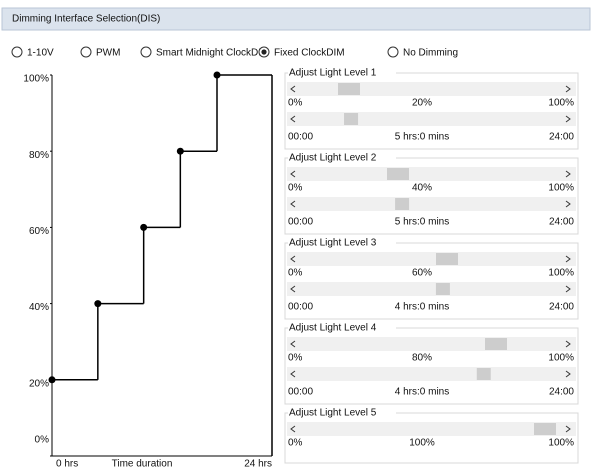 The image size is (595, 472). Describe the element at coordinates (142, 464) in the screenshot. I see `x-title: Time duration` at that location.